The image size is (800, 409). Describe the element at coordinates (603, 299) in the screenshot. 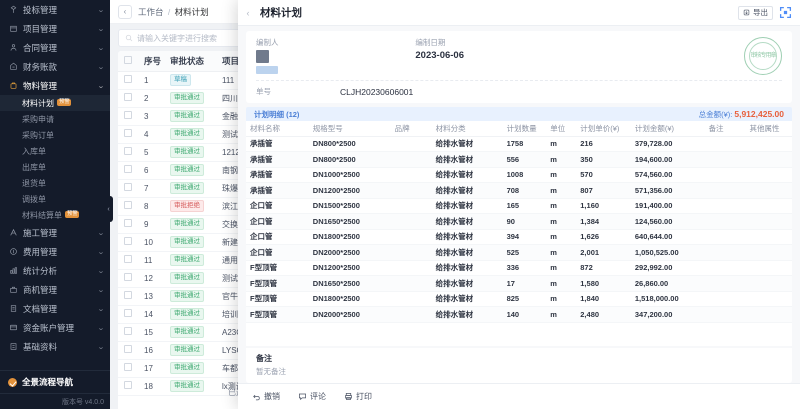

I see `detail-cell-6: 1,840` at that location.